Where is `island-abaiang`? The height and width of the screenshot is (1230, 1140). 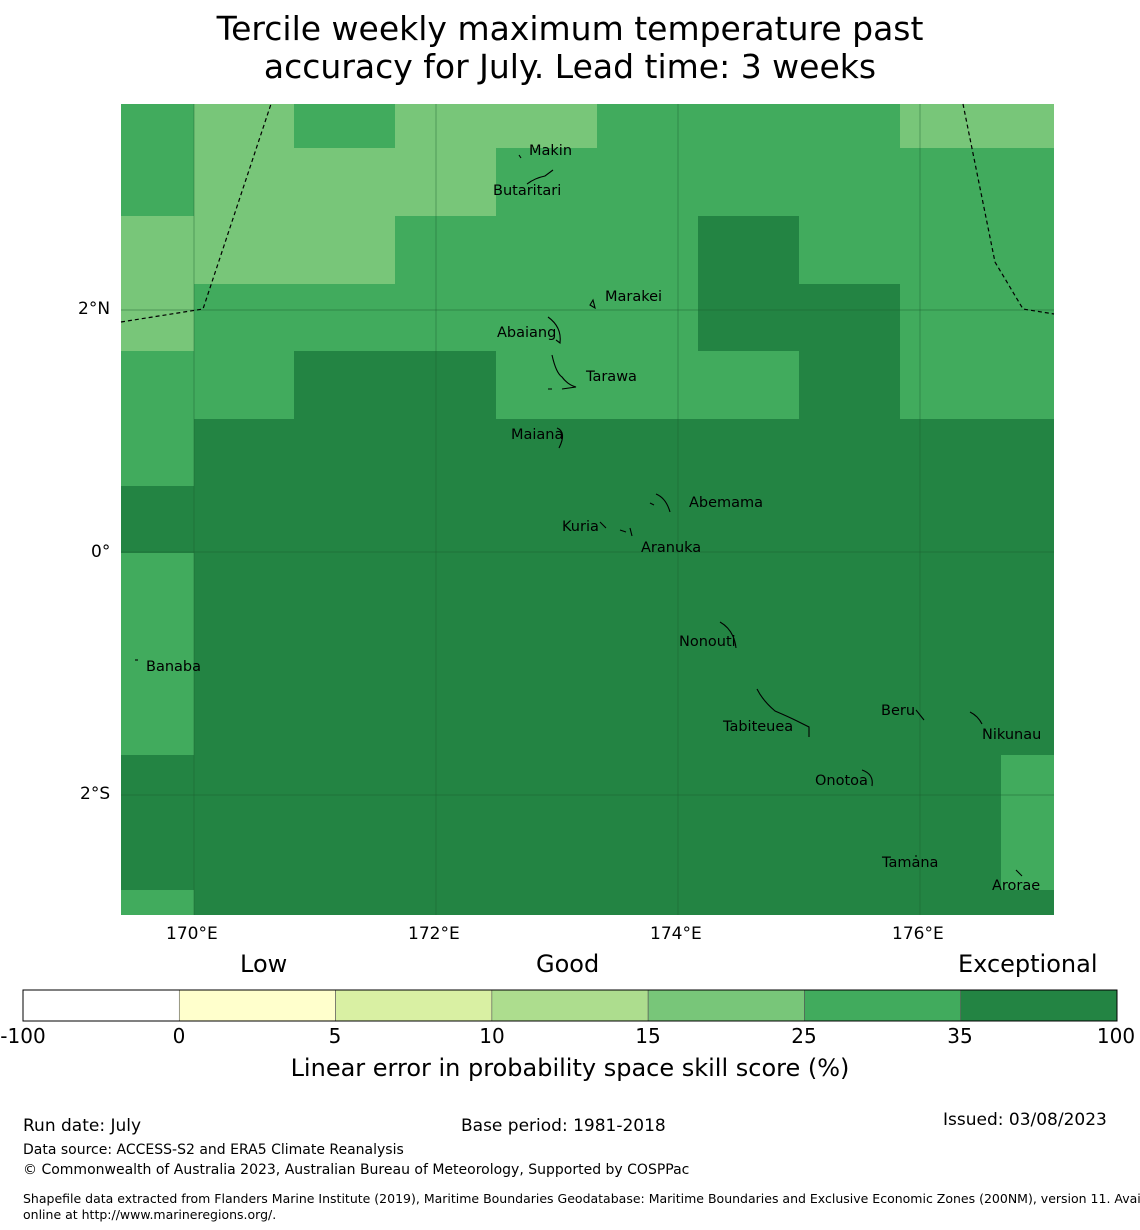
island-abaiang is located at coordinates (554, 330).